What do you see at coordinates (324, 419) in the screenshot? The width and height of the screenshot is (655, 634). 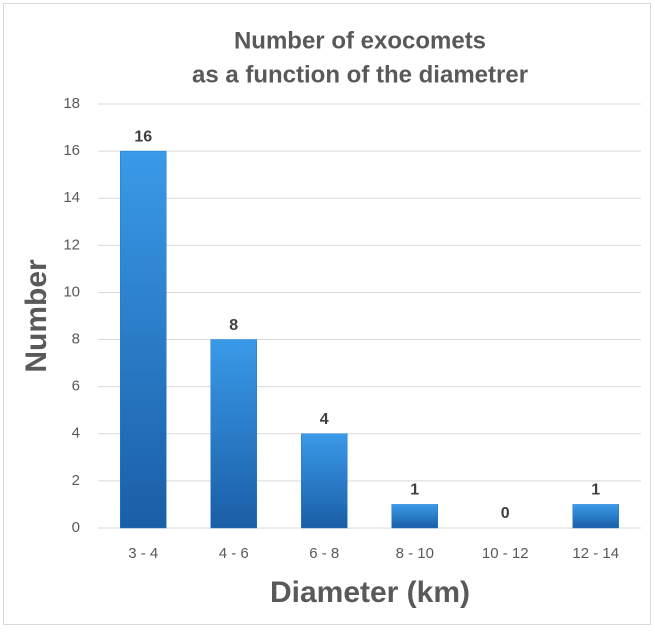 I see `value-label: 4` at bounding box center [324, 419].